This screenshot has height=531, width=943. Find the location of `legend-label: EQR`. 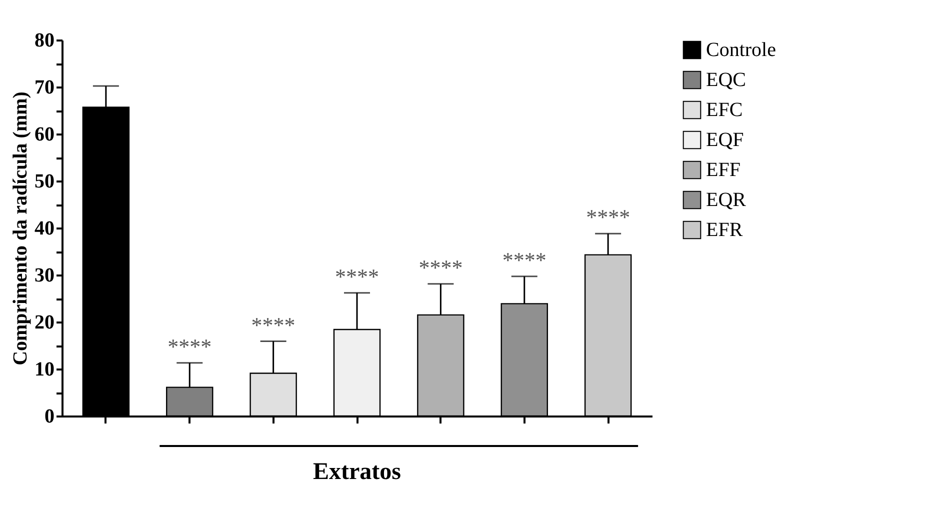

legend-label: EQR is located at coordinates (726, 200).